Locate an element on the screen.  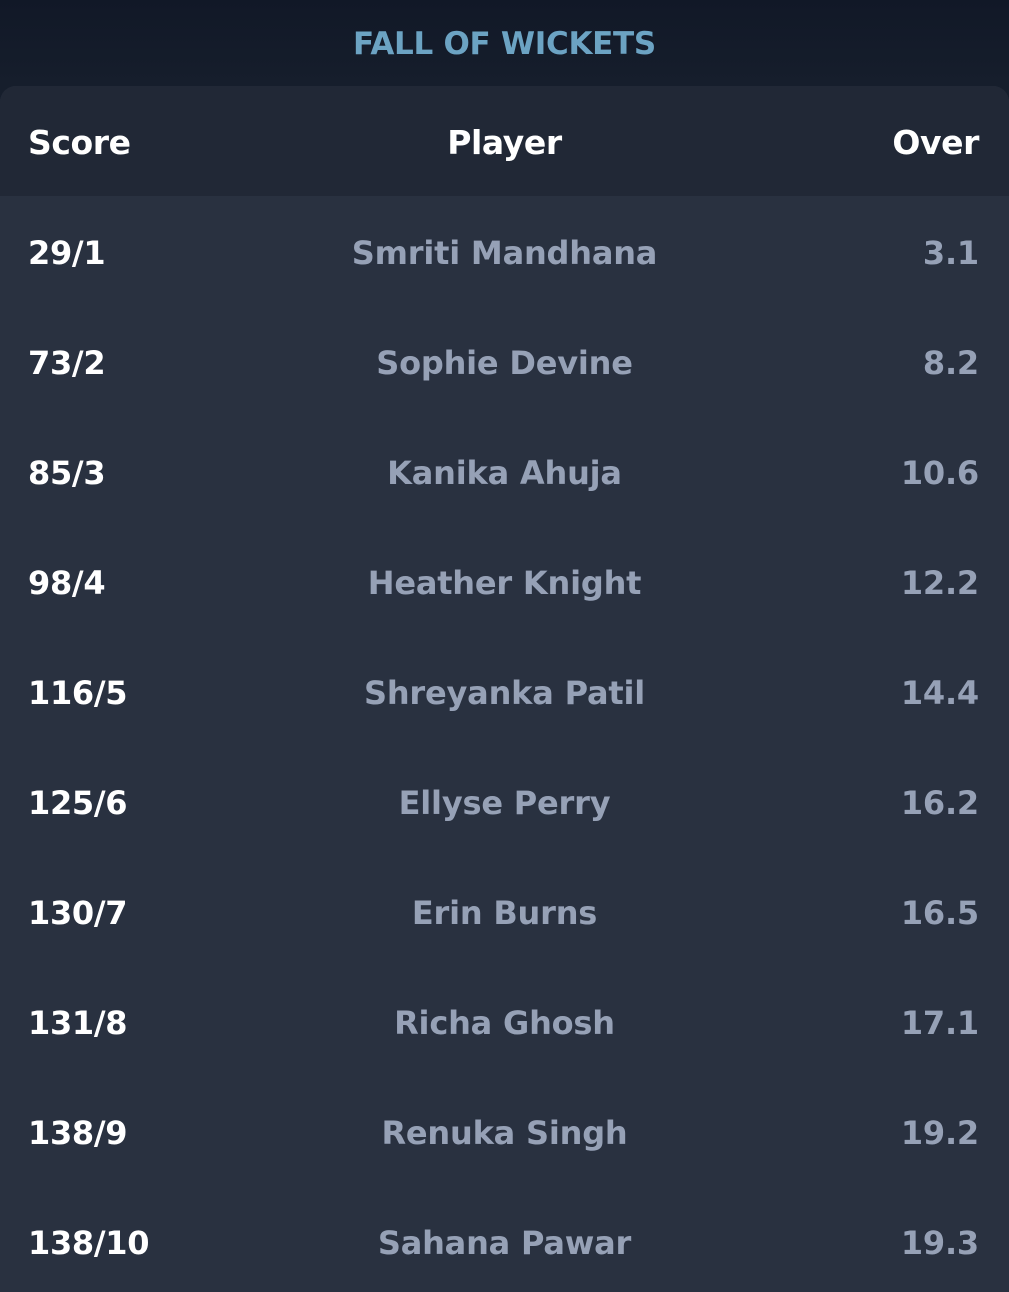
table-header: Score Player Over is located at coordinates (504, 141).